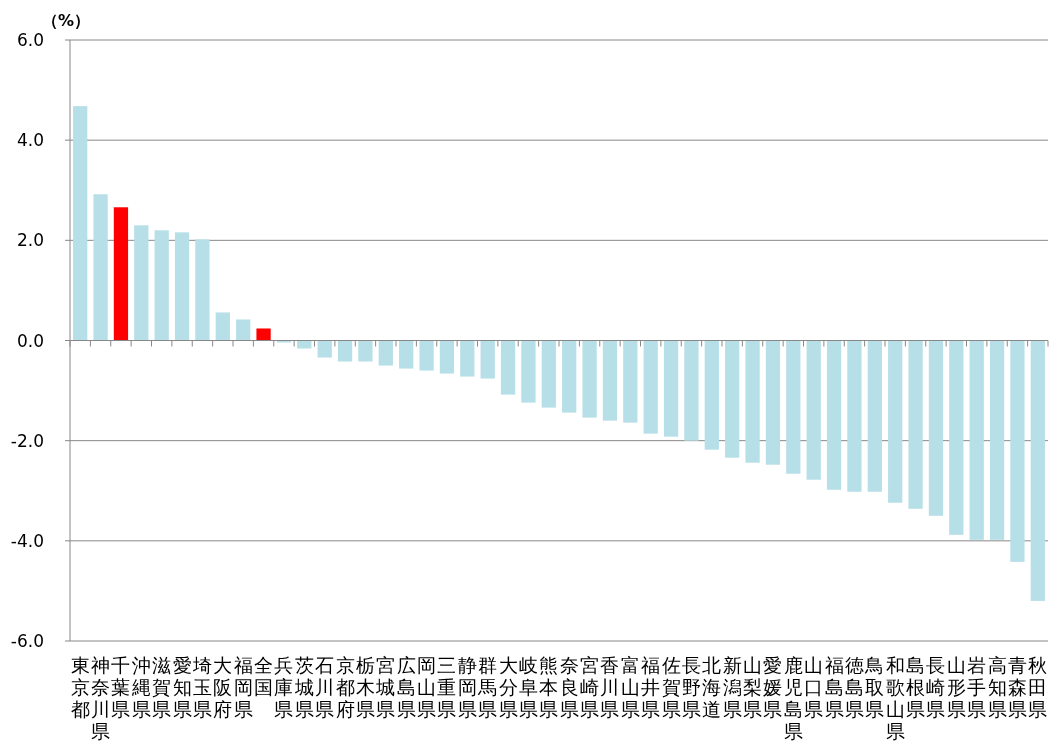 Image resolution: width=1049 pixels, height=751 pixels. I want to click on x-tick-label: 鹿児島県, so click(793, 698).